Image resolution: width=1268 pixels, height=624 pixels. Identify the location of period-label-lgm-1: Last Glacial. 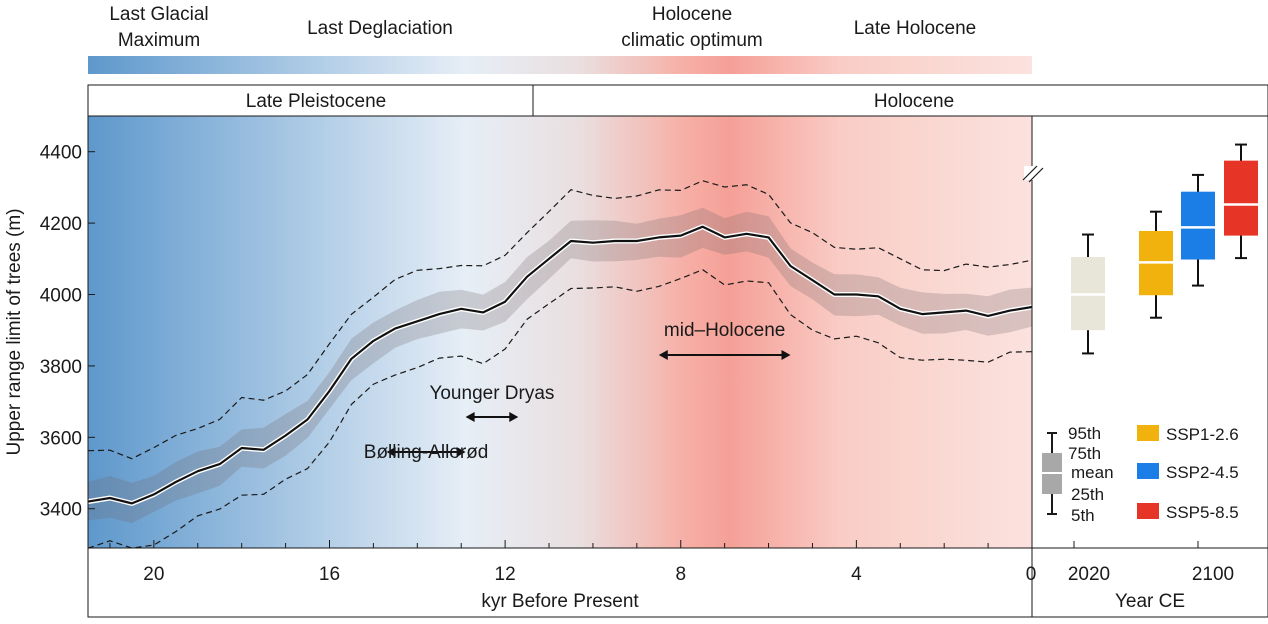
(158, 14).